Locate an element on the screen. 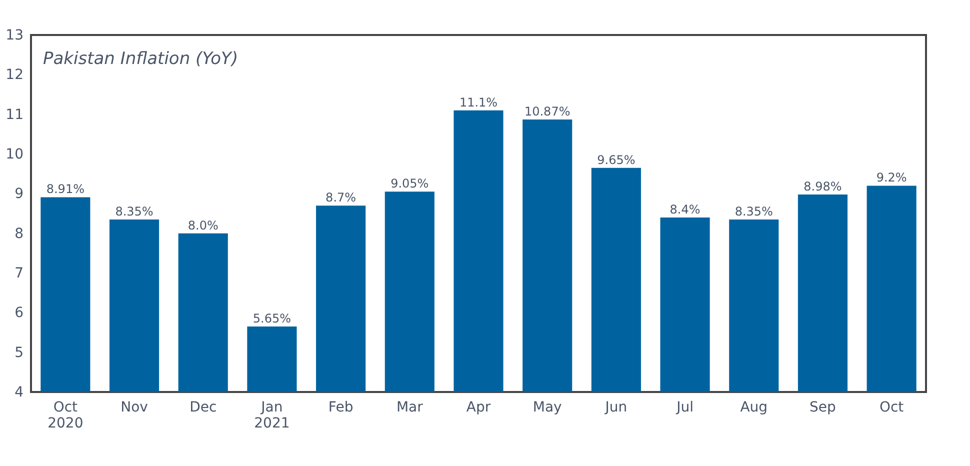 The height and width of the screenshot is (466, 970). x-tick-label: Nov is located at coordinates (134, 408).